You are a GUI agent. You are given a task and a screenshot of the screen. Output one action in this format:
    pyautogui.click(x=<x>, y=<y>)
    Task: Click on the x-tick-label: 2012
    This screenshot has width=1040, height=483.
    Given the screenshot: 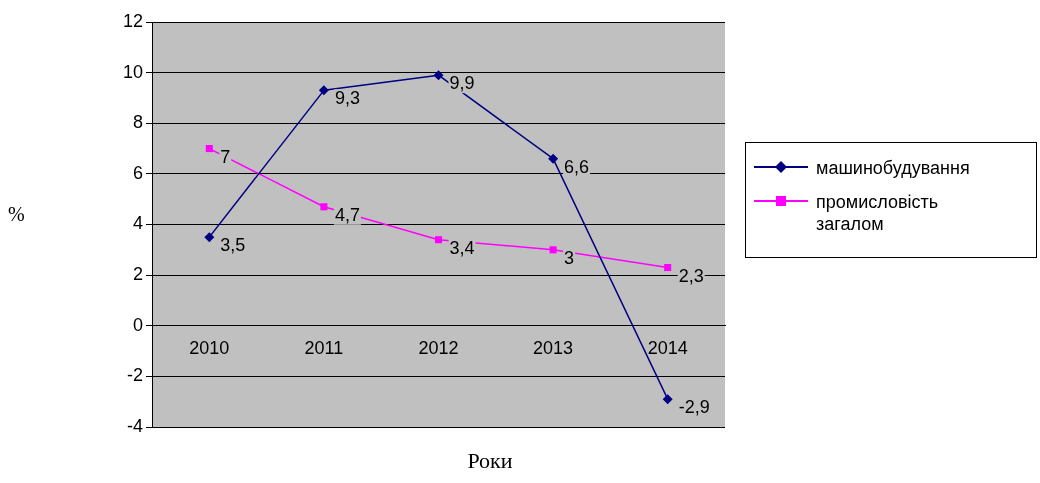 What is the action you would take?
    pyautogui.click(x=438, y=347)
    